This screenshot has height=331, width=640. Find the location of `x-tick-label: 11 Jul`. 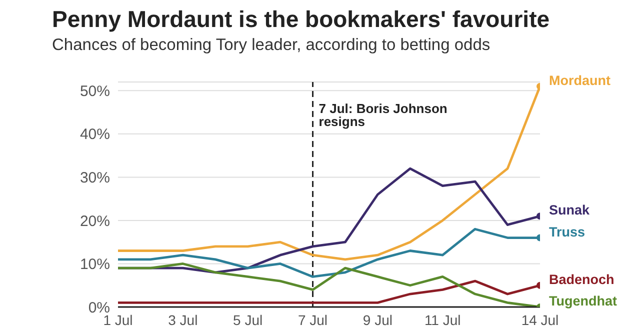

x-tick-label: 11 Jul is located at coordinates (442, 320).